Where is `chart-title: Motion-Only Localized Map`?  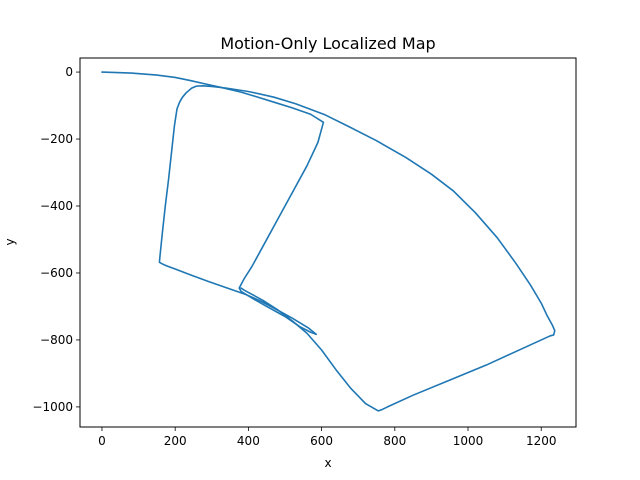 chart-title: Motion-Only Localized Map is located at coordinates (327, 43).